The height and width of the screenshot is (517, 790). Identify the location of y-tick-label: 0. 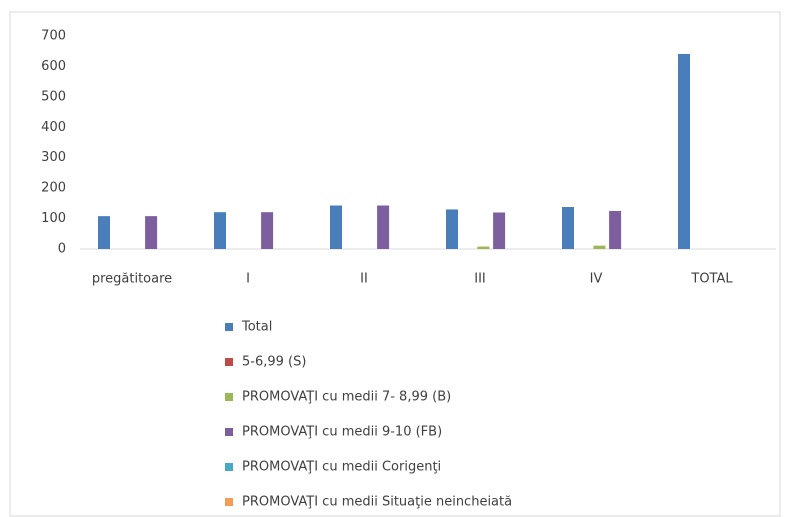
(62, 249).